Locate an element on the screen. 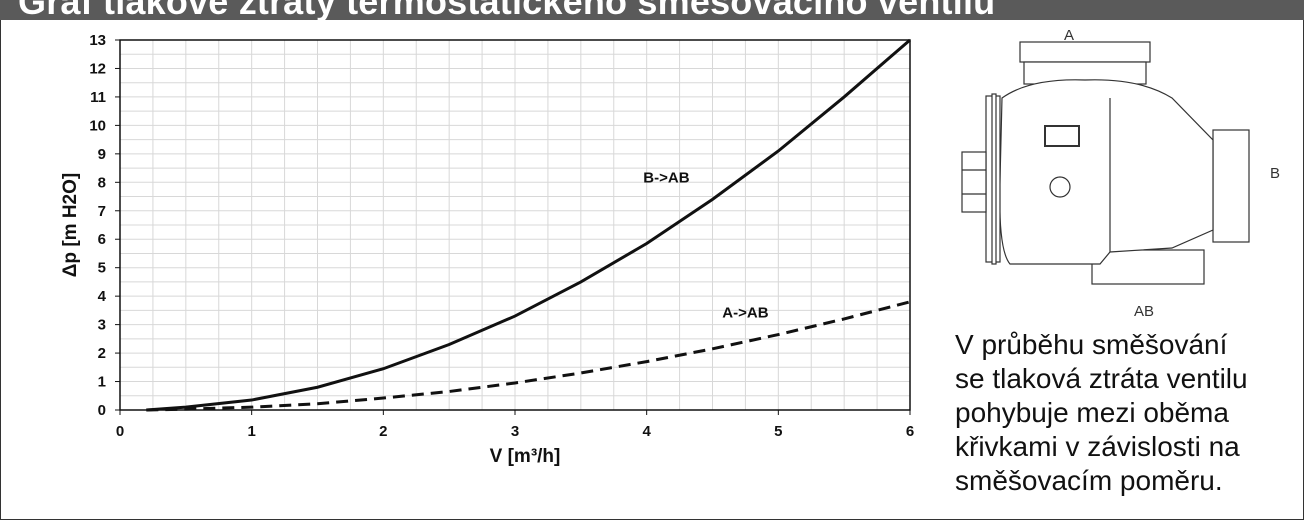 This screenshot has height=520, width=1304. y-tick-label: 4 is located at coordinates (102, 296).